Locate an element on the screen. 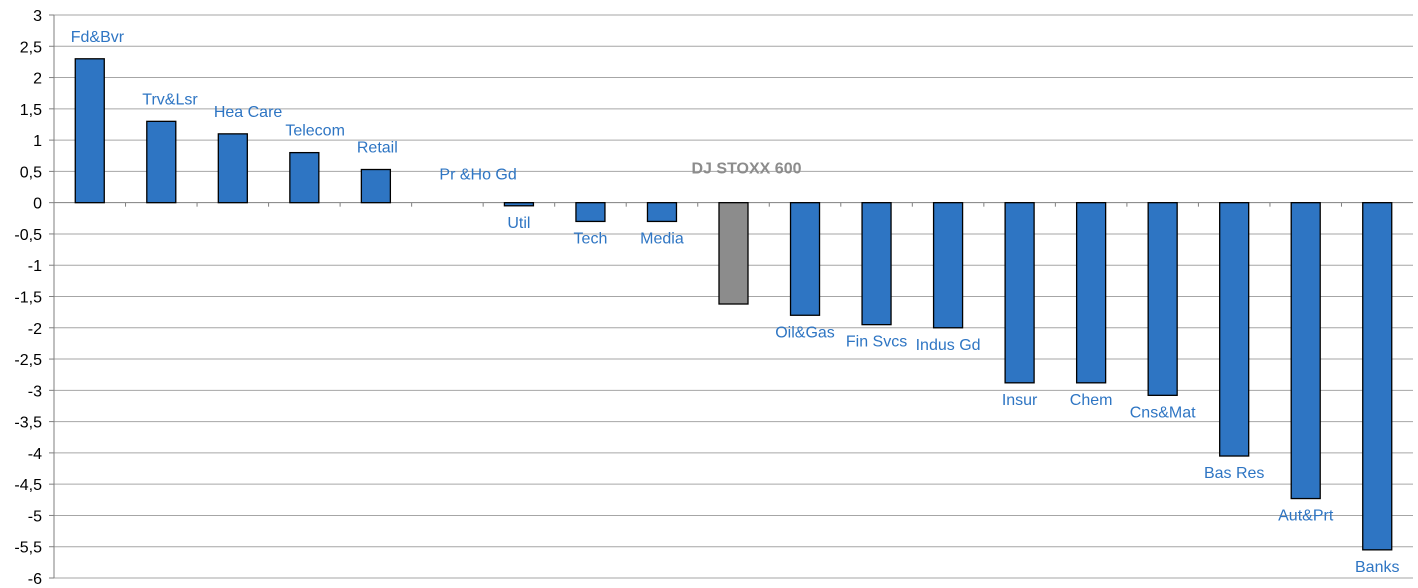 The width and height of the screenshot is (1418, 588). y-tick-label: 1,5 is located at coordinates (31, 110).